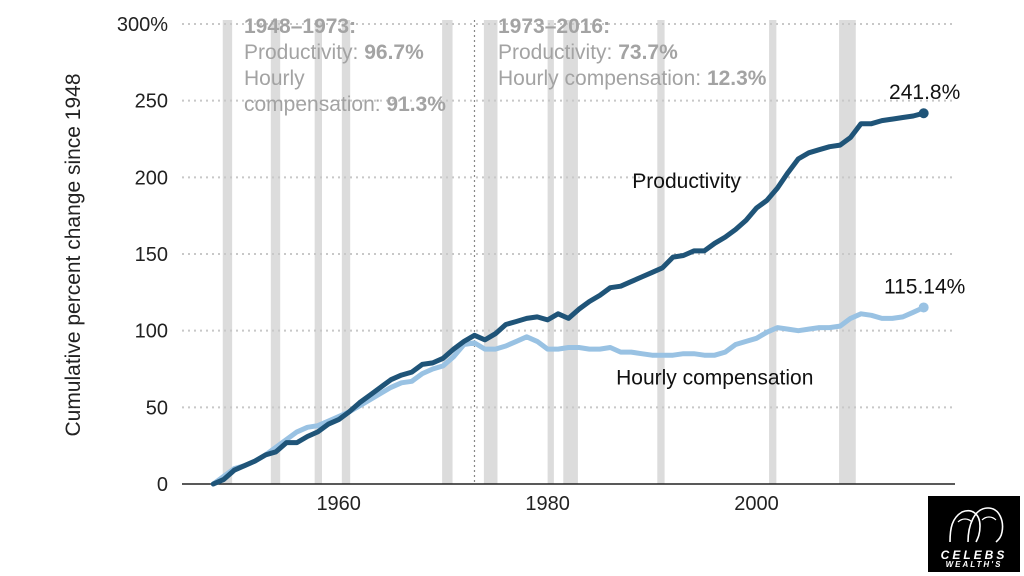 Image resolution: width=1024 pixels, height=576 pixels. I want to click on annotation-line: Productivity: 96.7%, so click(334, 52).